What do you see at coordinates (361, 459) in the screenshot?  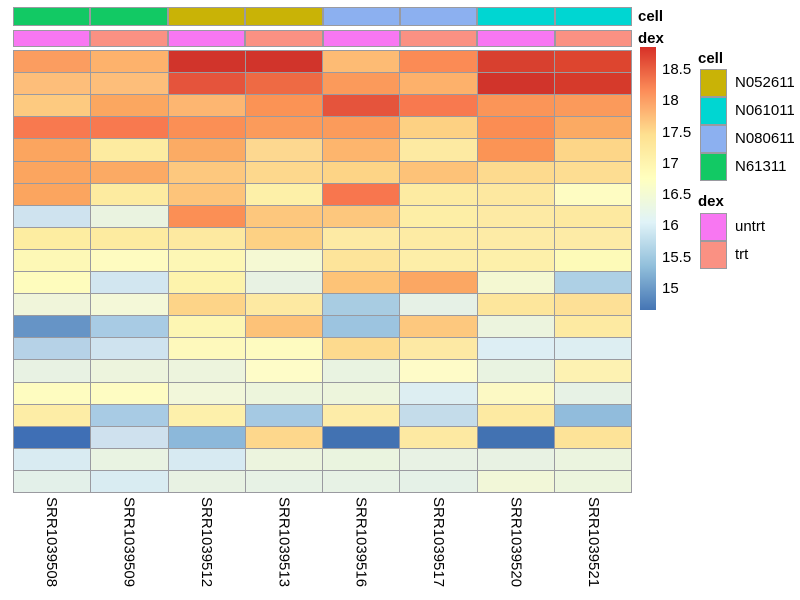 I see `heatmap-cell-r19-c5` at bounding box center [361, 459].